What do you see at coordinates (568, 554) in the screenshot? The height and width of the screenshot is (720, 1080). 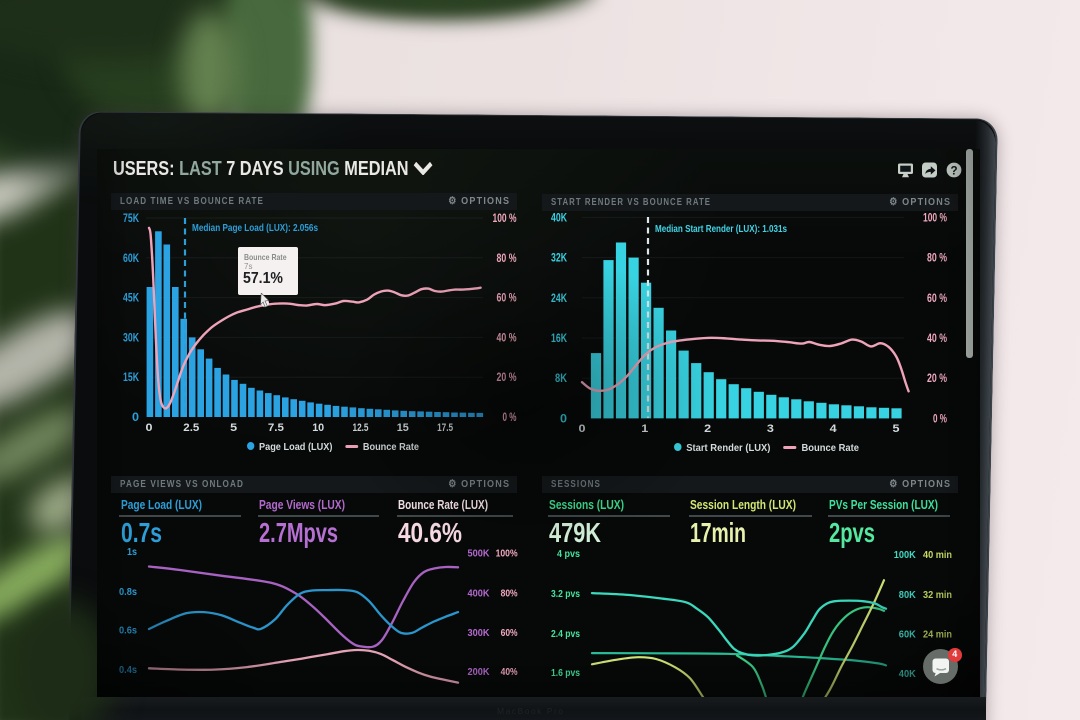 I see `svg-text: 4 pvs` at bounding box center [568, 554].